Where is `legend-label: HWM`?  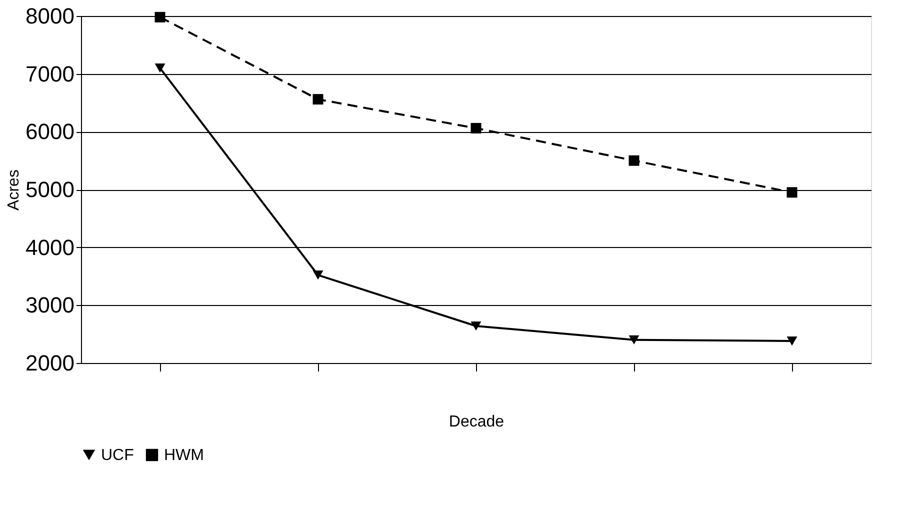 legend-label: HWM is located at coordinates (184, 455).